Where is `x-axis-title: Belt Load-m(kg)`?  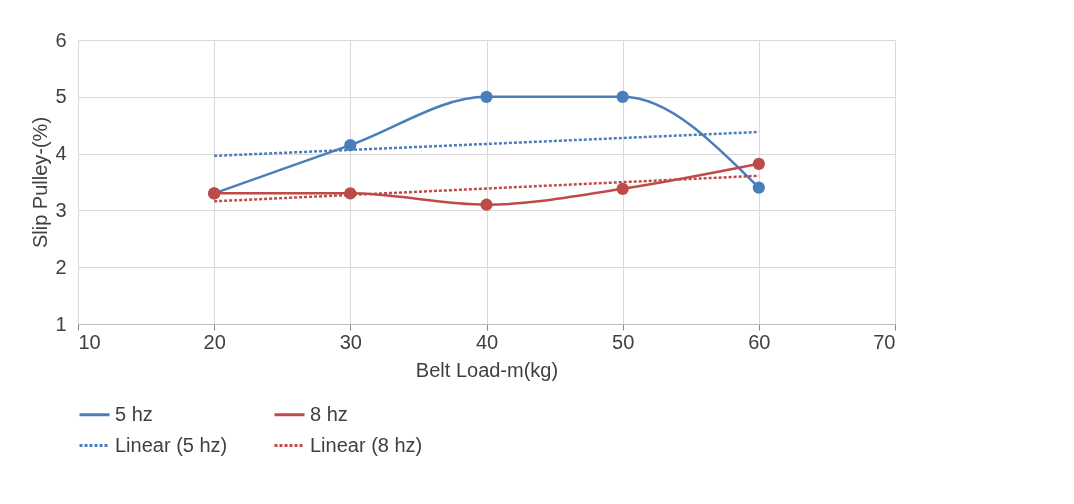
x-axis-title: Belt Load-m(kg) is located at coordinates (487, 369).